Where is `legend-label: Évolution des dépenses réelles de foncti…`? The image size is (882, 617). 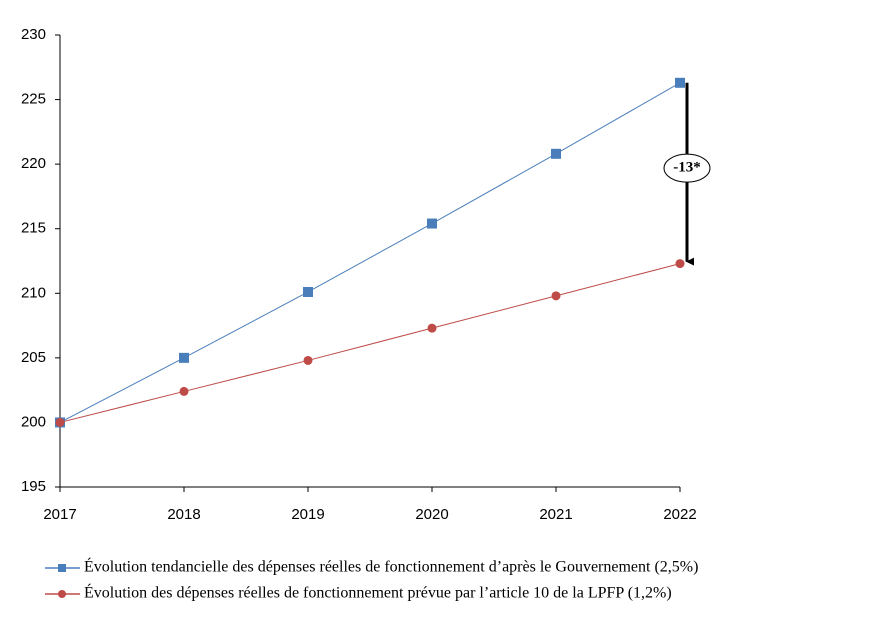 legend-label: Évolution des dépenses réelles de foncti… is located at coordinates (378, 592).